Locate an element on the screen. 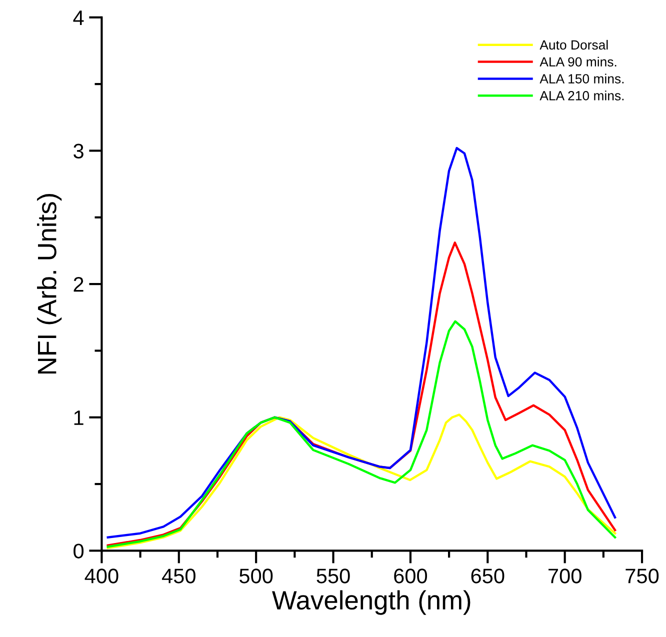 This screenshot has height=637, width=666. y-tick-label: 2 is located at coordinates (79, 284).